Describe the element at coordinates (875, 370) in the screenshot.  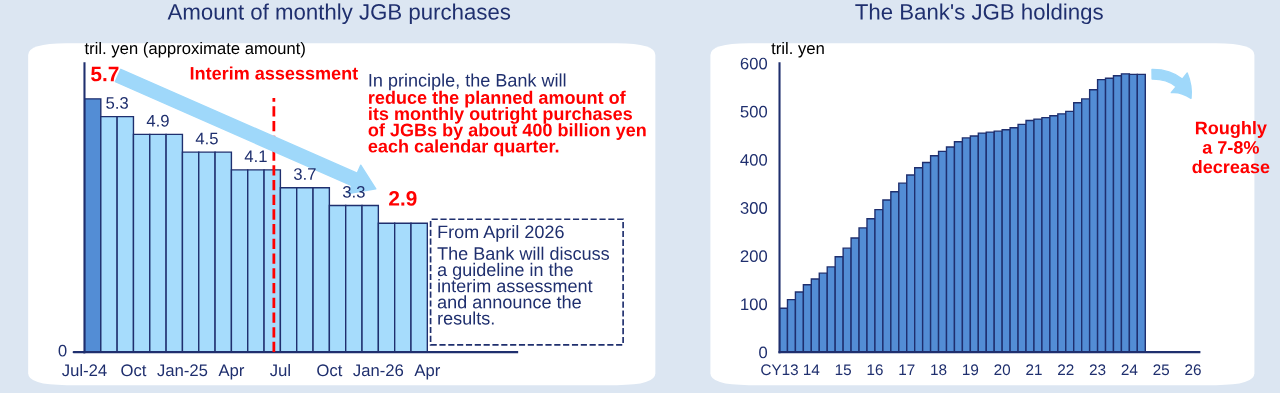
I see `x-tick-label: 16` at that location.